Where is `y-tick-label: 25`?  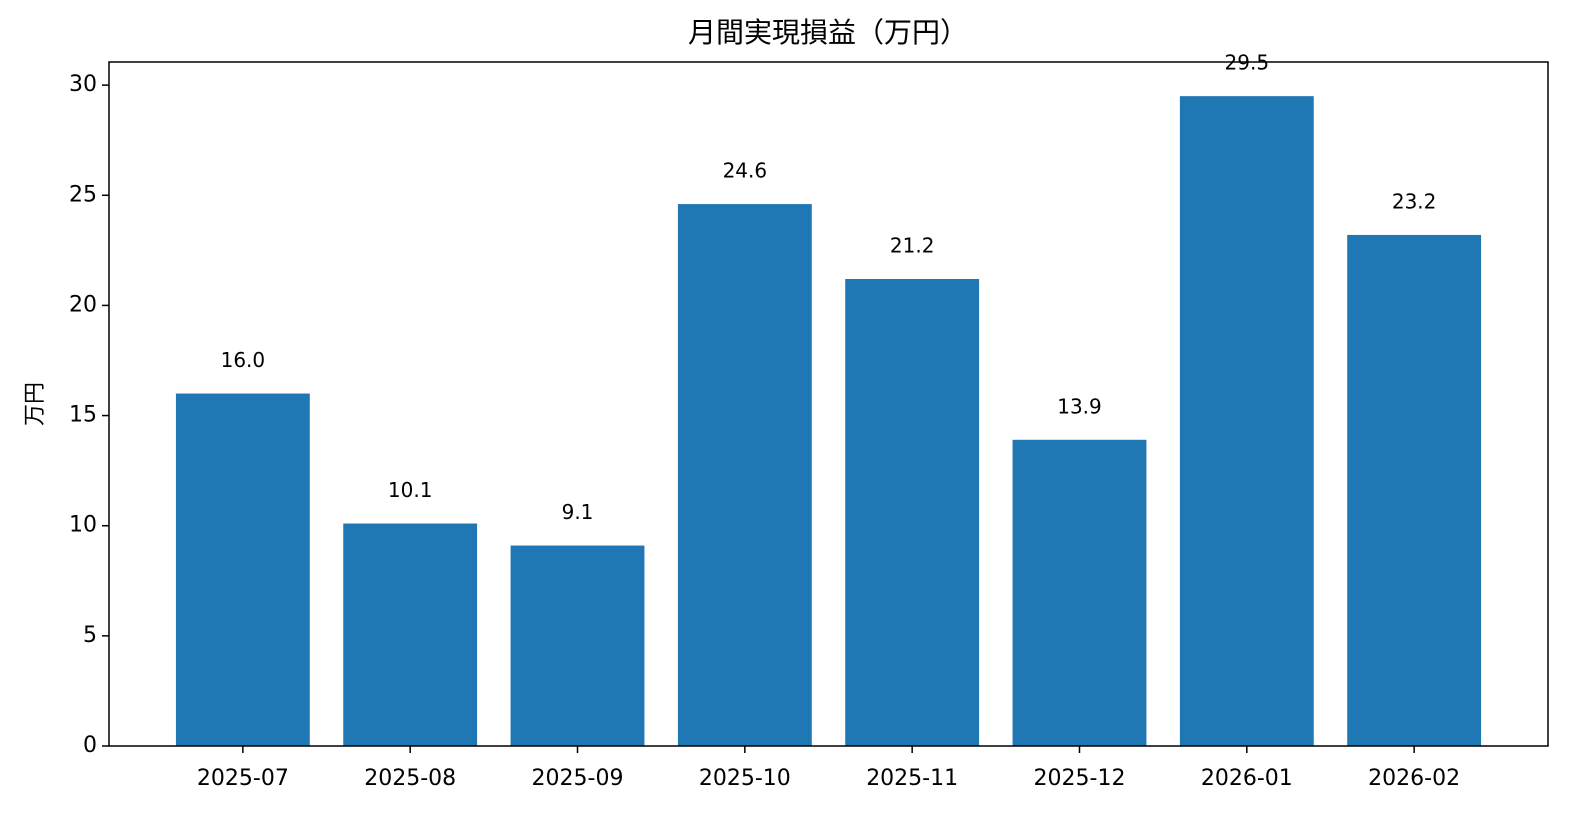 y-tick-label: 25 is located at coordinates (83, 194).